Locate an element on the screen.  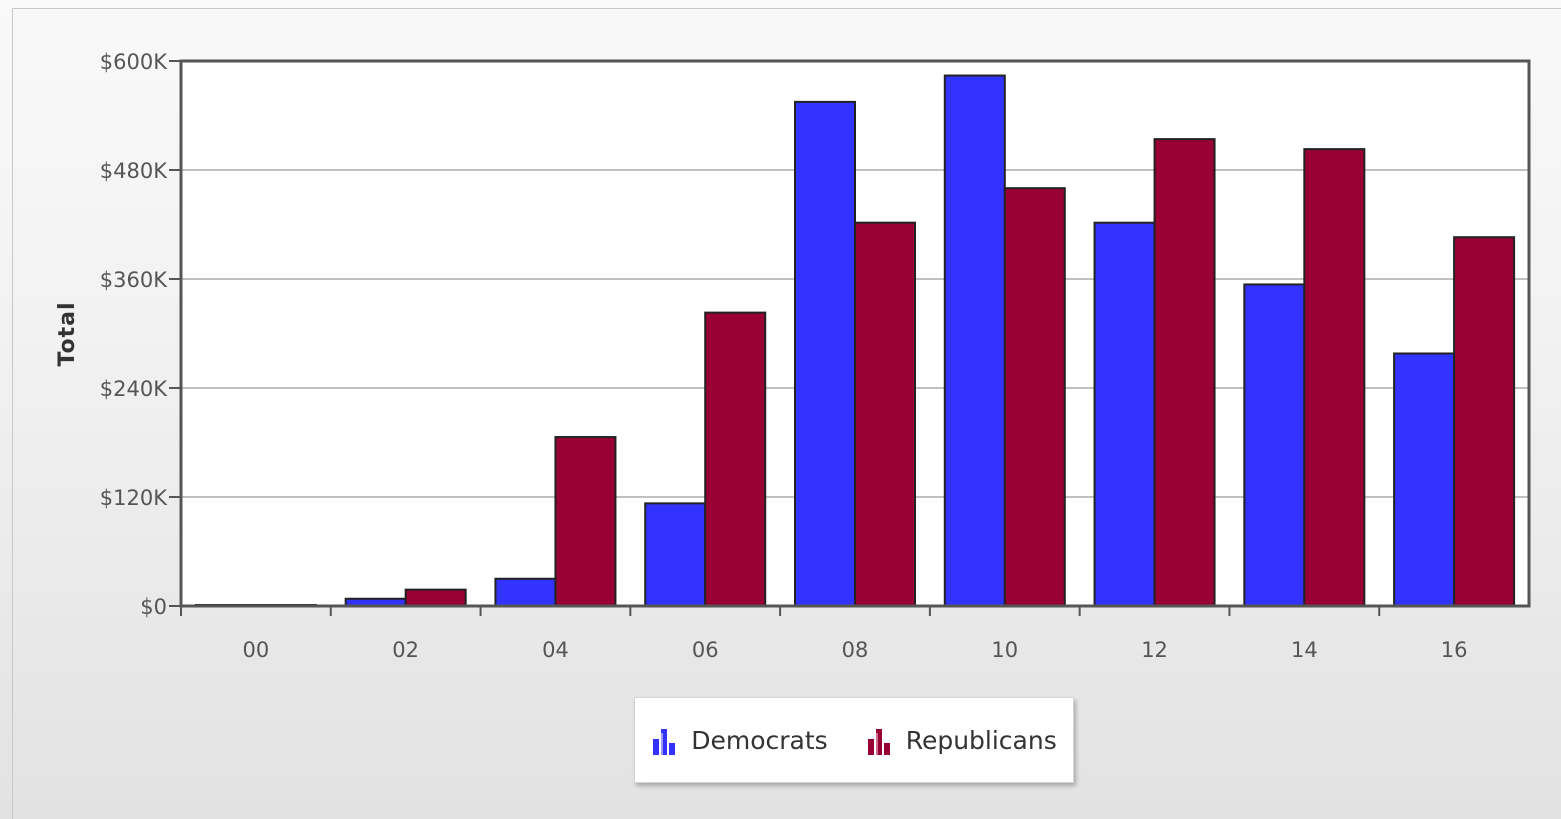
x-tick-label: 06 is located at coordinates (705, 650).